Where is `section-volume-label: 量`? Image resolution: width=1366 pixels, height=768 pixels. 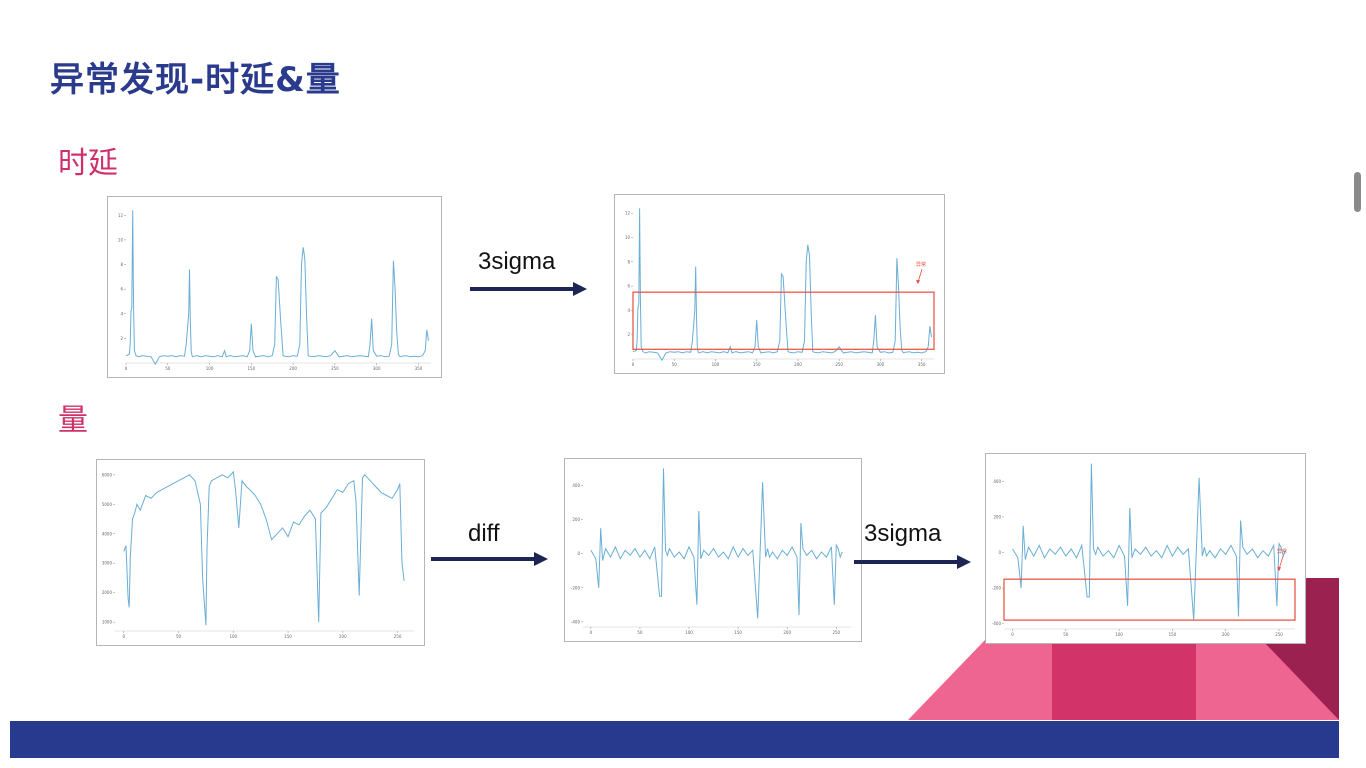
section-volume-label: 量 is located at coordinates (73, 420).